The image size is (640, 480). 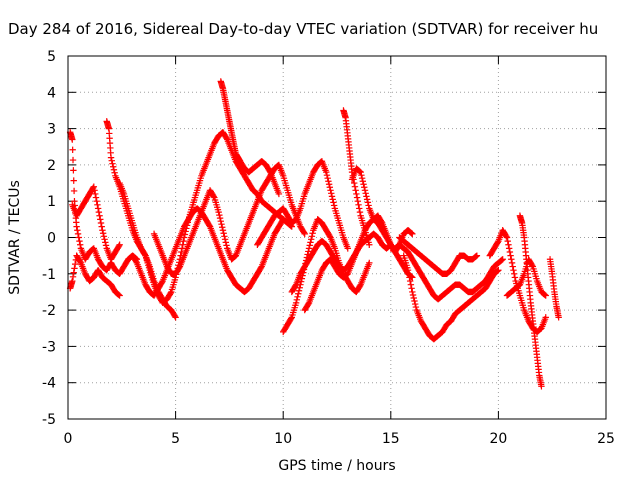 I want to click on x-tick-label: 5, so click(x=175, y=439).